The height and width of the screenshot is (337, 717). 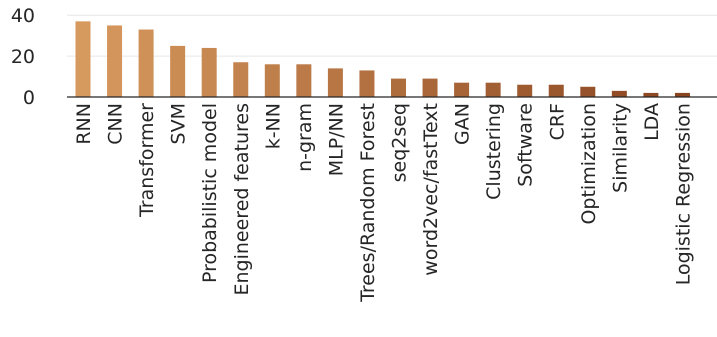 I want to click on x-tick-label: GAN, so click(x=463, y=124).